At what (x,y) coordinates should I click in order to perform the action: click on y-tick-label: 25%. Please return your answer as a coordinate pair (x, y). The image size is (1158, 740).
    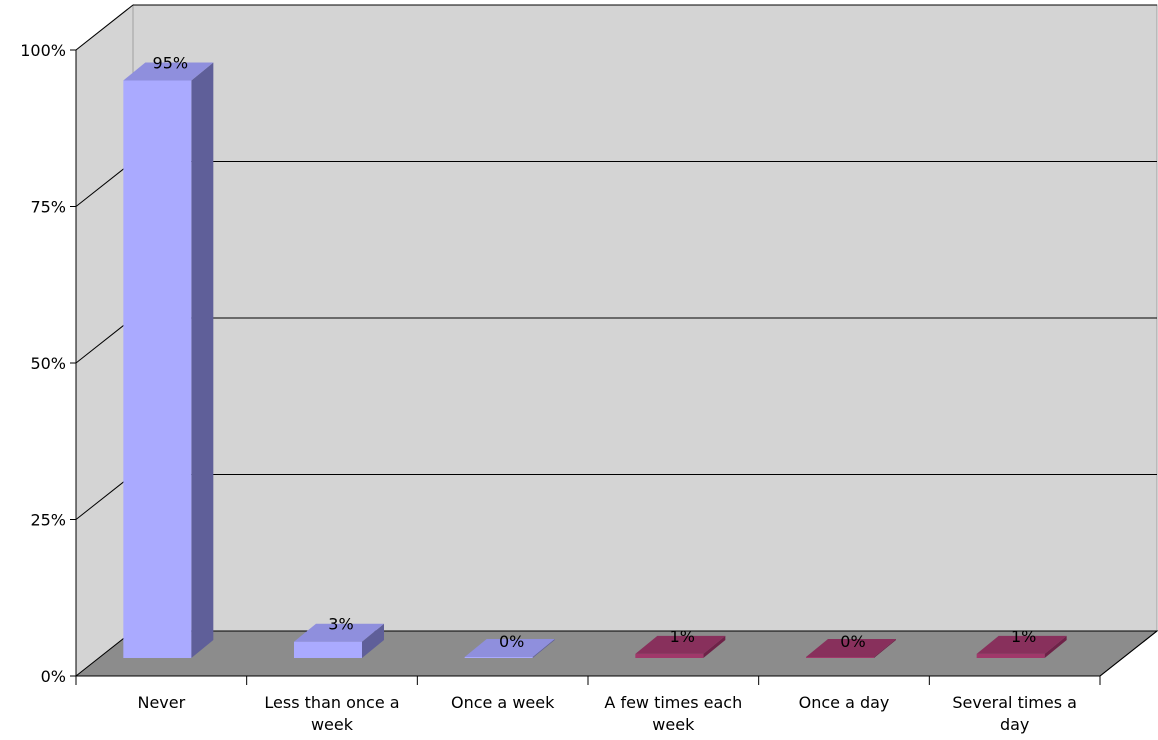
    Looking at the image, I should click on (48, 520).